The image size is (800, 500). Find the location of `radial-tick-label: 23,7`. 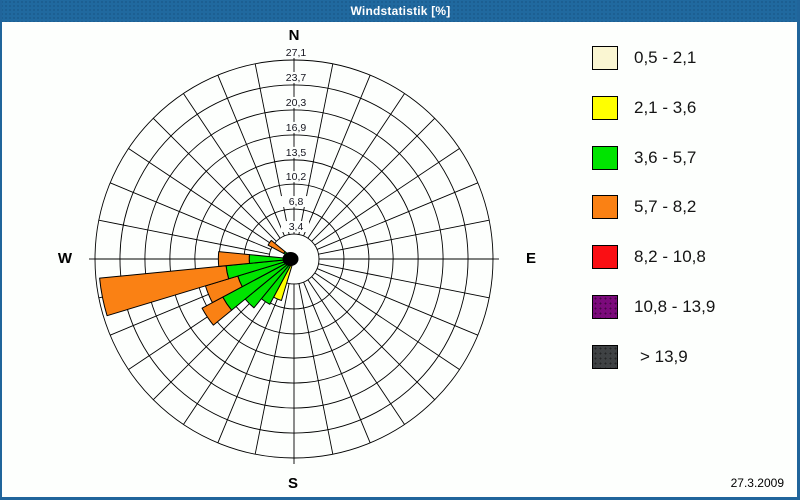

radial-tick-label: 23,7 is located at coordinates (296, 78).